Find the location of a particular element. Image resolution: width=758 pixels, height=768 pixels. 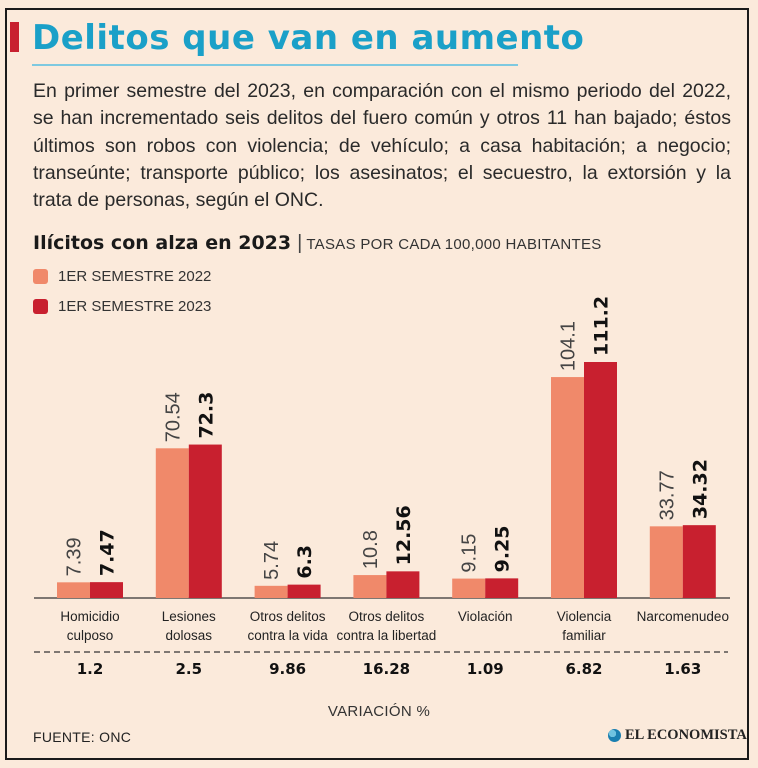

value-label-2022-2: 5.74 is located at coordinates (272, 560).